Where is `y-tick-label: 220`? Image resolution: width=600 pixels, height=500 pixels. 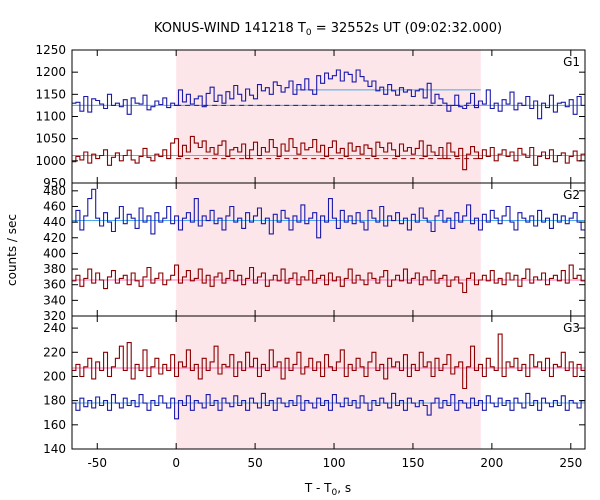 y-tick-label: 220 is located at coordinates (54, 352).